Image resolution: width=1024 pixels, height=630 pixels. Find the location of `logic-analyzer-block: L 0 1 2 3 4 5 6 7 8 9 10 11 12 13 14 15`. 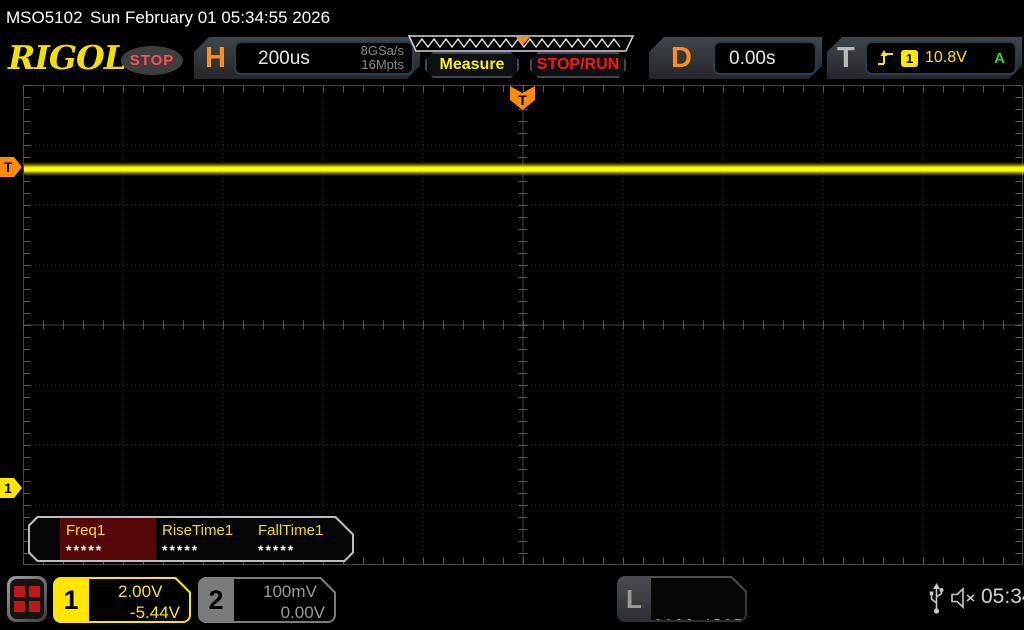

logic-analyzer-block: L 0 1 2 3 4 5 6 7 8 9 10 11 12 13 14 15 is located at coordinates (682, 599).